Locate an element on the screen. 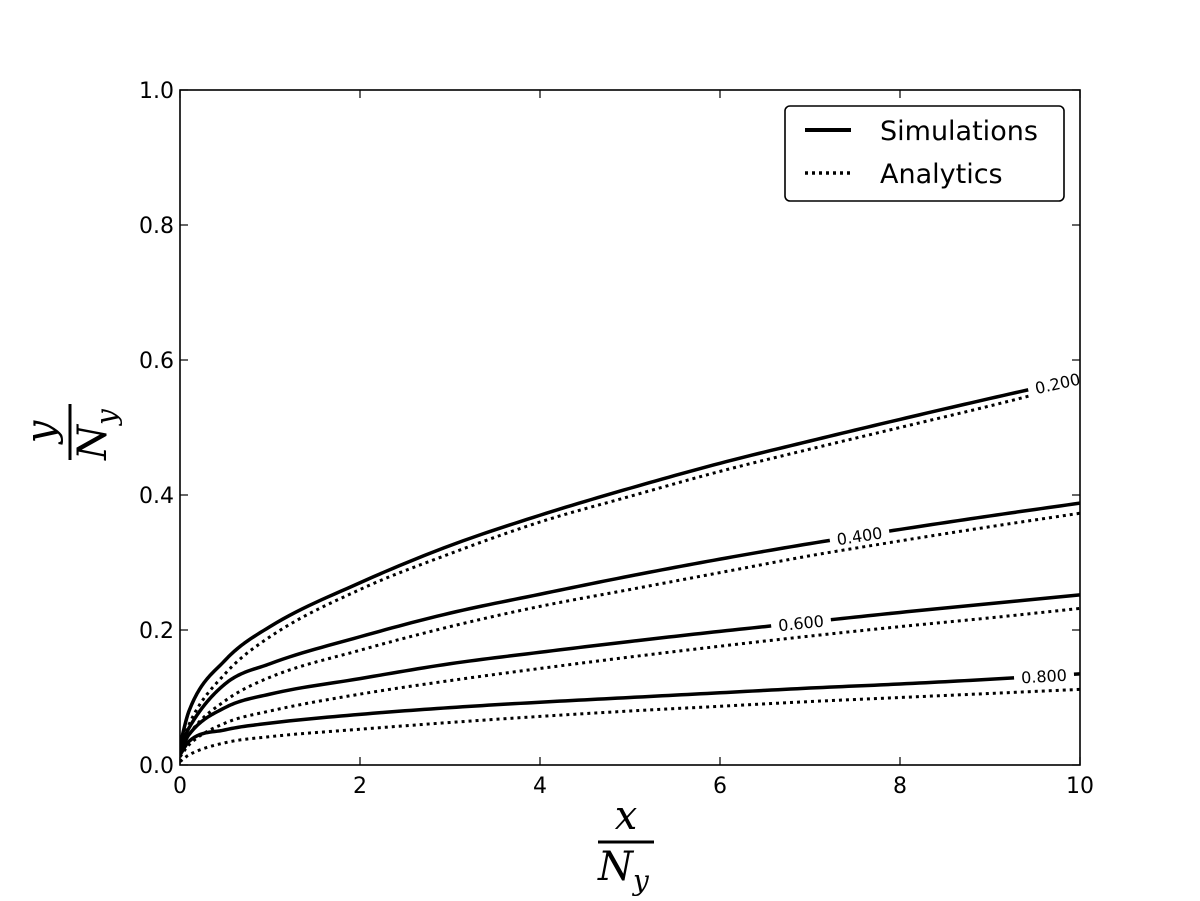 The height and width of the screenshot is (901, 1200). x-axis-label-denominator-sub: y is located at coordinates (640, 880).